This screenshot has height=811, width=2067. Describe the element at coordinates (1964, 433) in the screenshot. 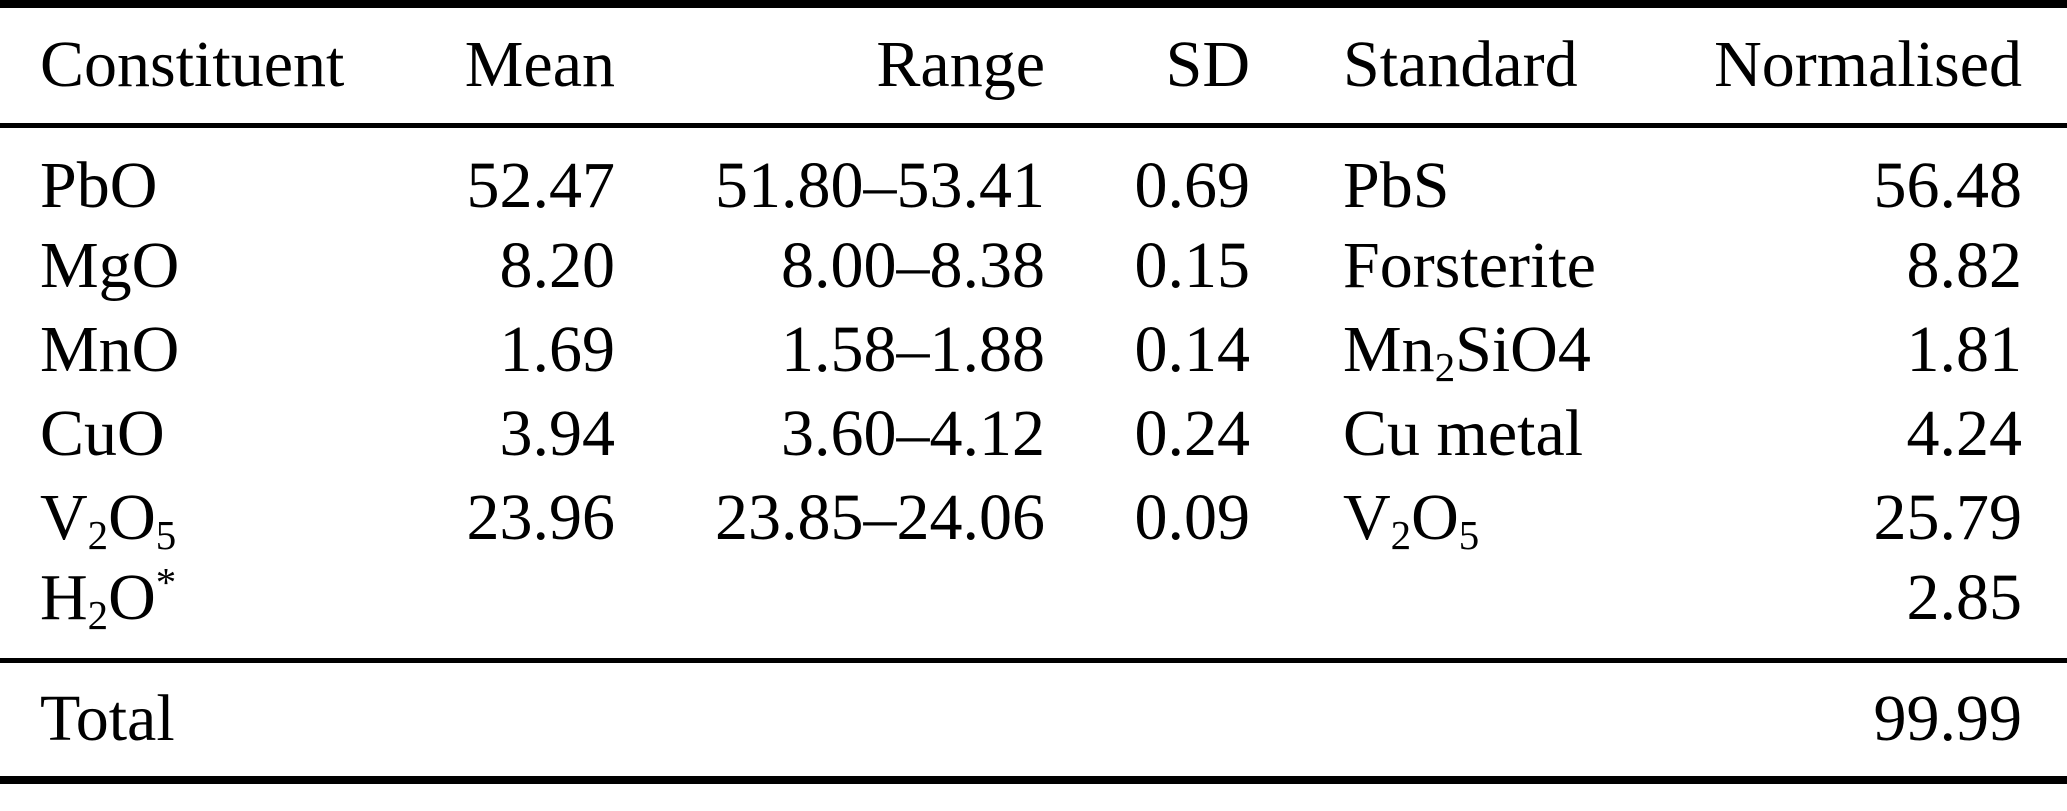

I see `normalised-cell: 4.24` at that location.